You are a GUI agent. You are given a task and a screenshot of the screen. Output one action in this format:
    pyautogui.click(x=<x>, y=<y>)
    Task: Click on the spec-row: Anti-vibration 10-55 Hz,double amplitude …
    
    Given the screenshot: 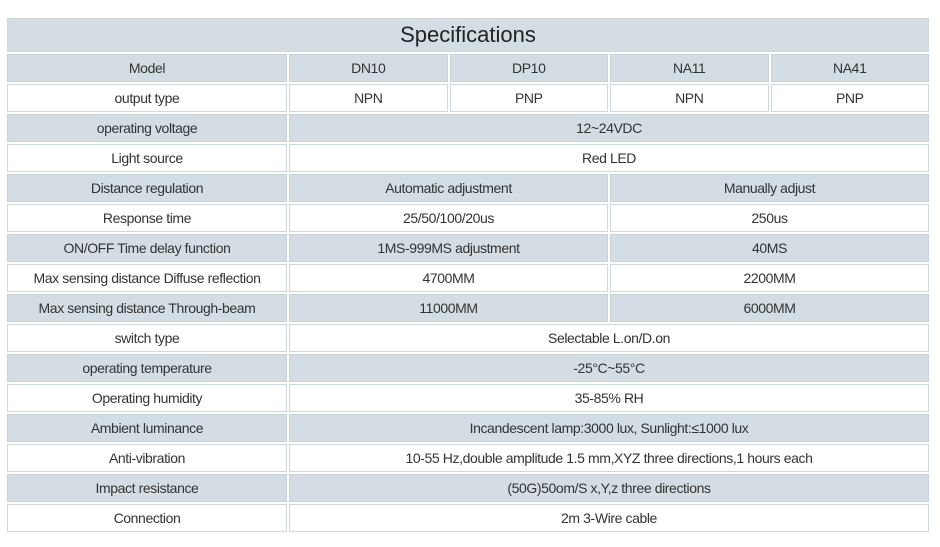 What is the action you would take?
    pyautogui.click(x=468, y=458)
    